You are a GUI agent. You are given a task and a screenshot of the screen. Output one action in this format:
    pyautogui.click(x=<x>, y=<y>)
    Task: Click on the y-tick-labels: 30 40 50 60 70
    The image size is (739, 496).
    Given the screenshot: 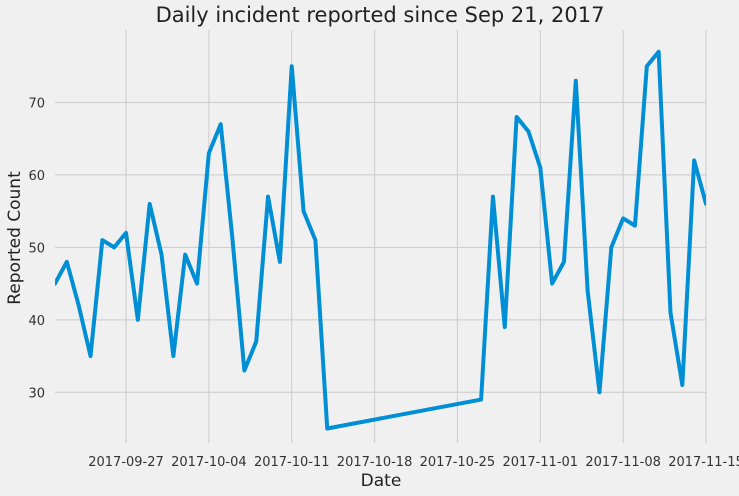 What is the action you would take?
    pyautogui.click(x=36, y=248)
    